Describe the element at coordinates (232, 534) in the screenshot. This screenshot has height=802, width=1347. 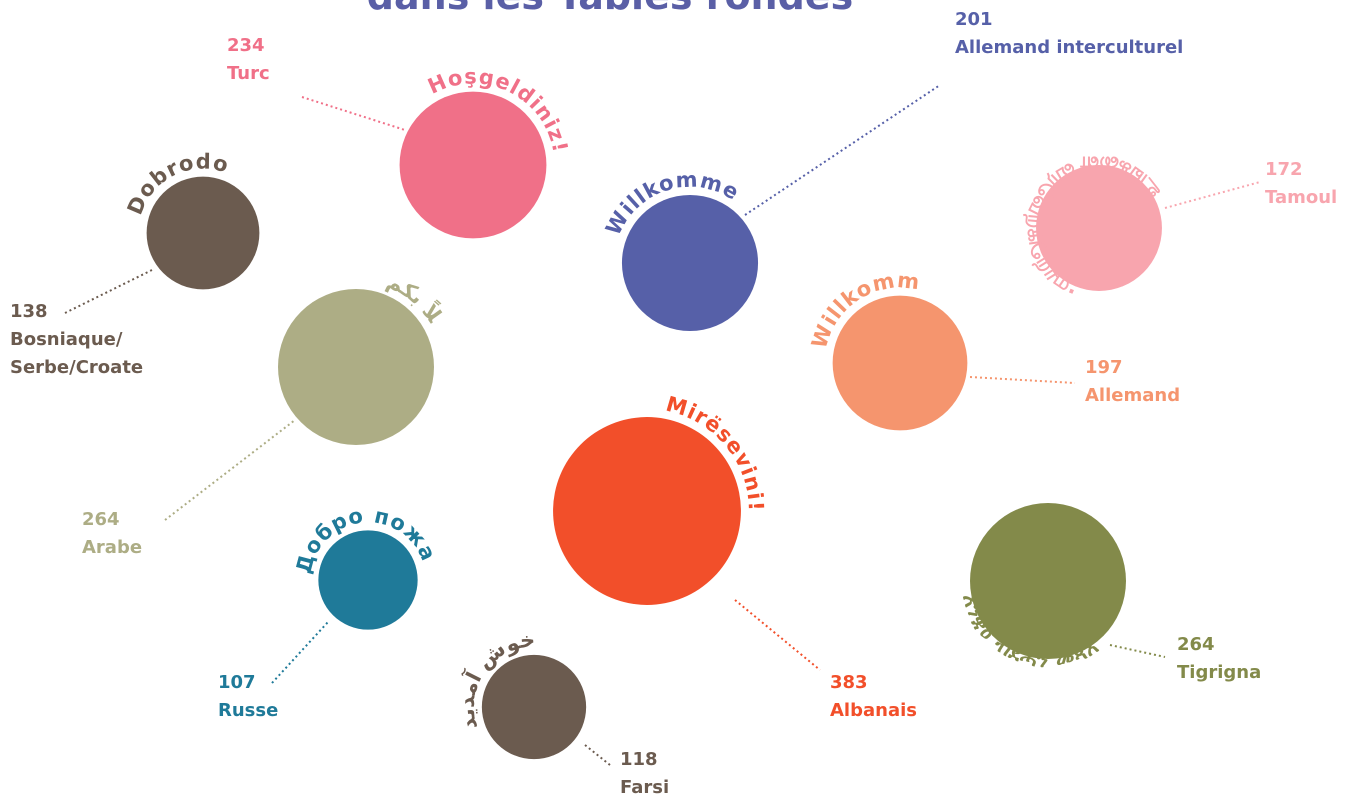
I see `data-label: 264 Arabe` at that location.